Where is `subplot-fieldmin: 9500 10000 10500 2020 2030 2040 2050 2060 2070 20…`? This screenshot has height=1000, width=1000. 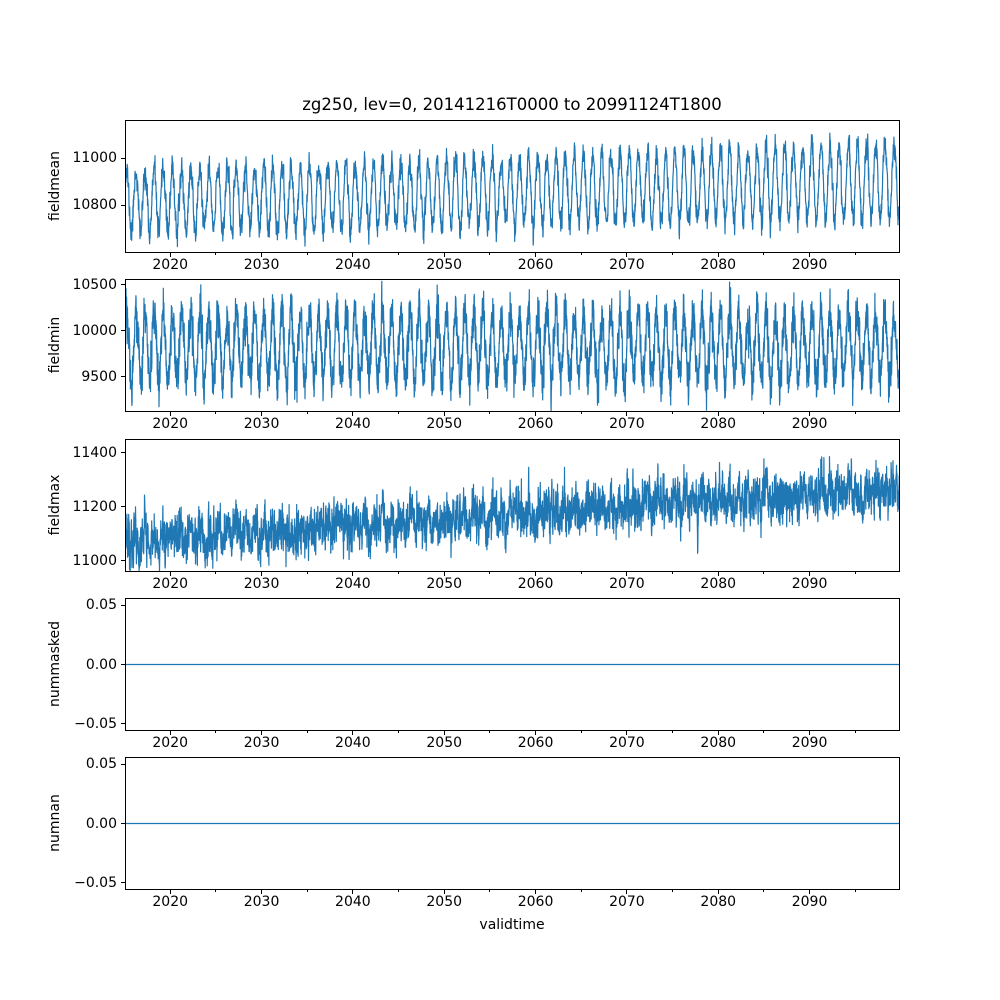 subplot-fieldmin: 9500 10000 10500 2020 2030 2040 2050 2060 2070 20… is located at coordinates (473, 354).